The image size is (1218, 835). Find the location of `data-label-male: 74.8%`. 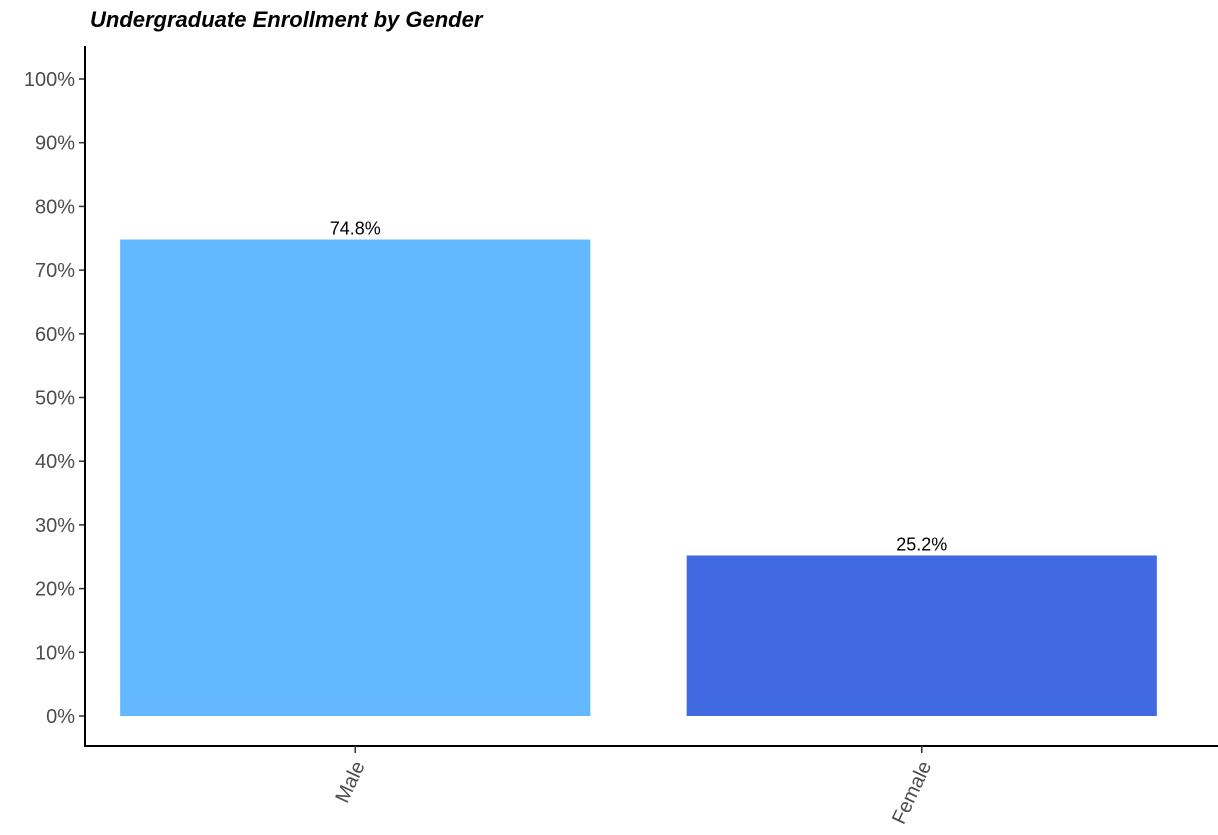

data-label-male: 74.8% is located at coordinates (355, 229).